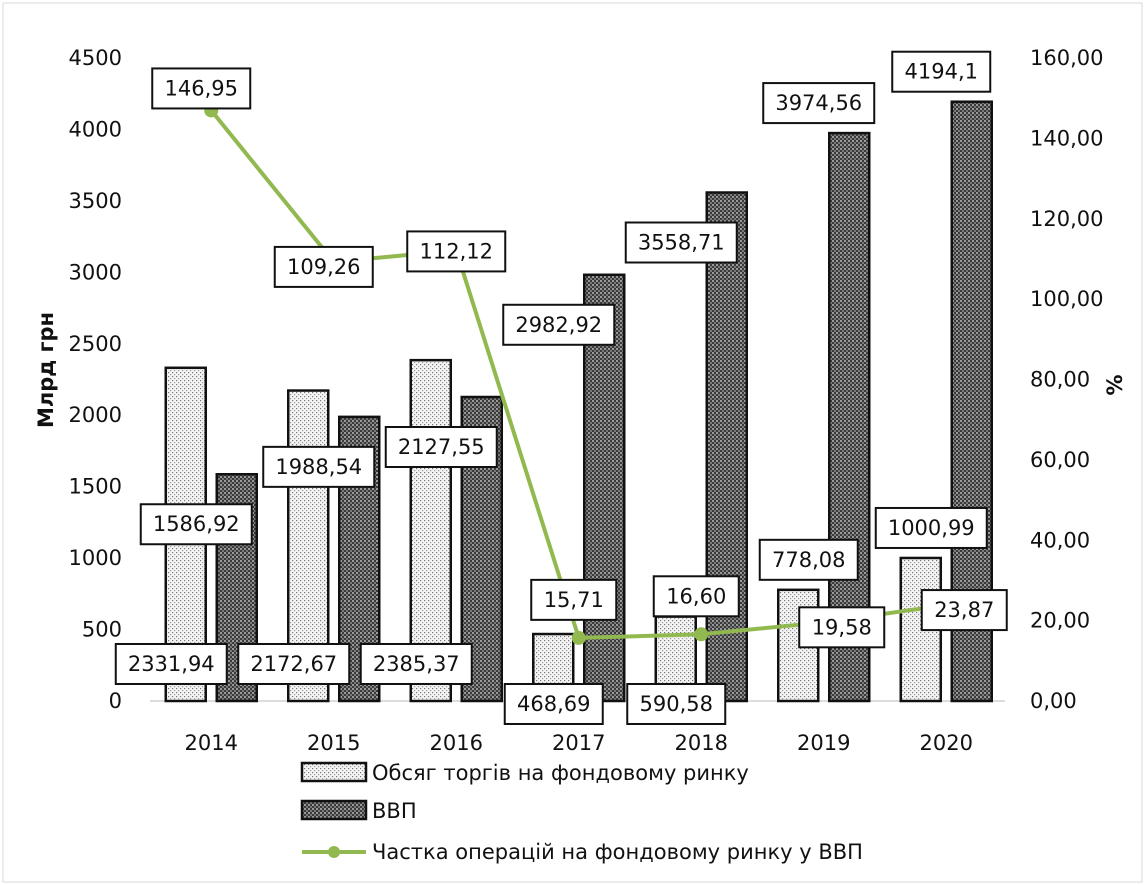  I want to click on x-tick-label: 2015, so click(333, 743).